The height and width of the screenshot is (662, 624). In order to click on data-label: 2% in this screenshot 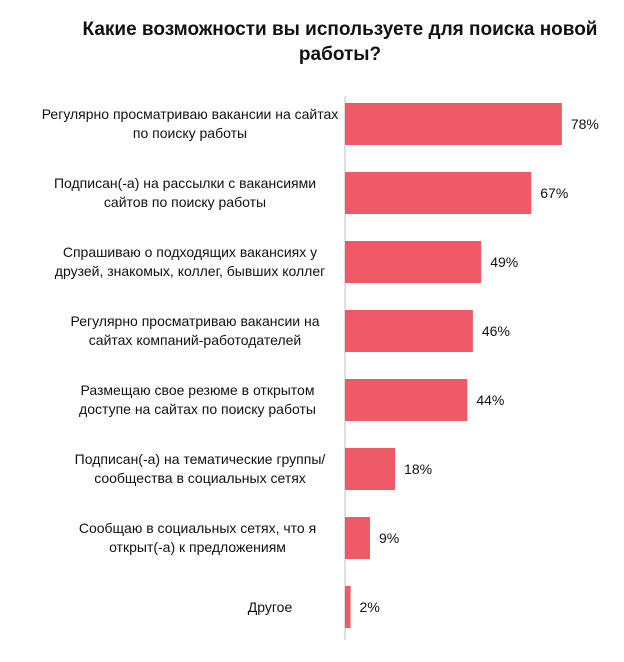, I will do `click(370, 607)`.